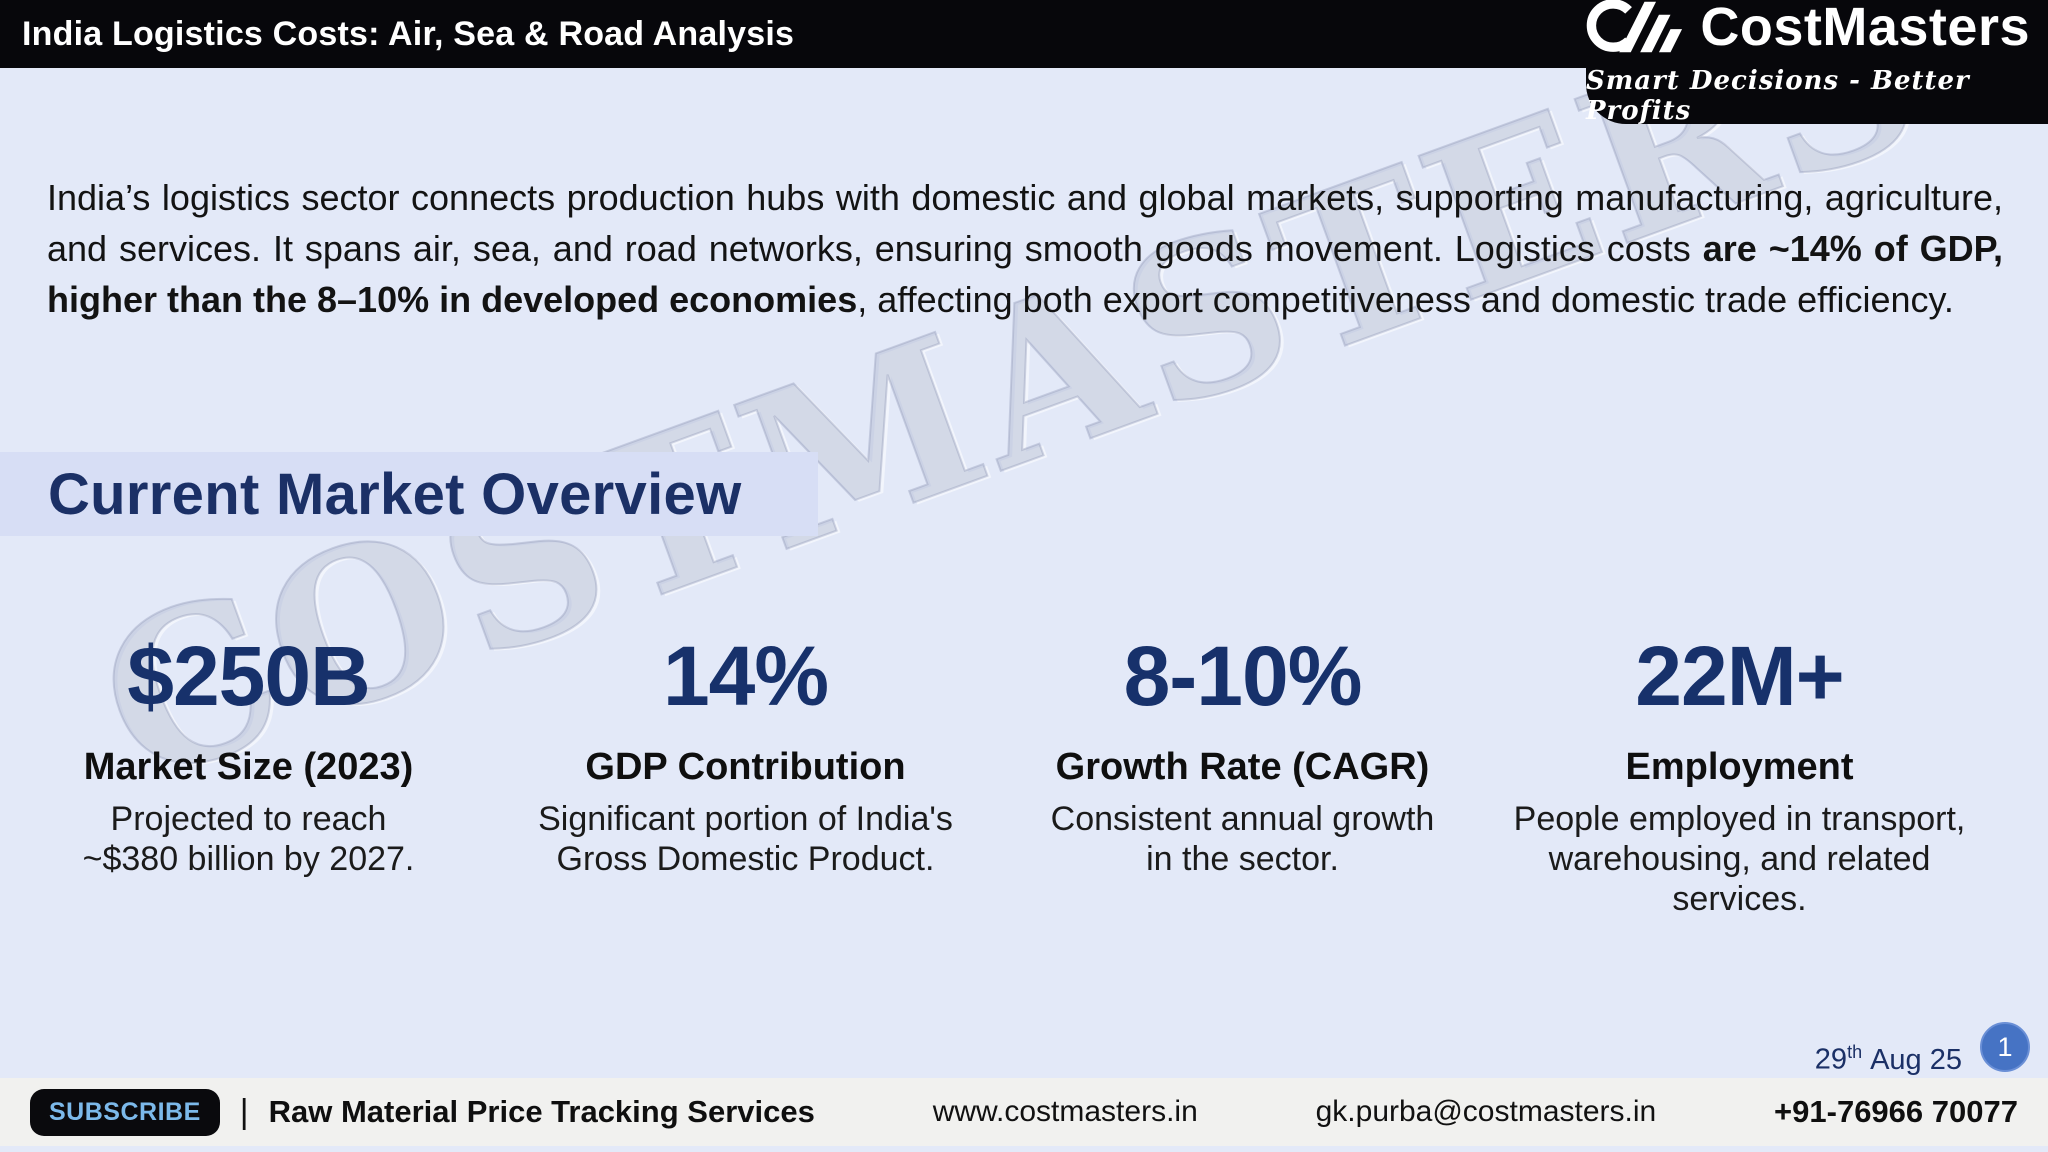  Describe the element at coordinates (541, 1111) in the screenshot. I see `footer-service-text: Raw Material Price Tracking Services` at that location.